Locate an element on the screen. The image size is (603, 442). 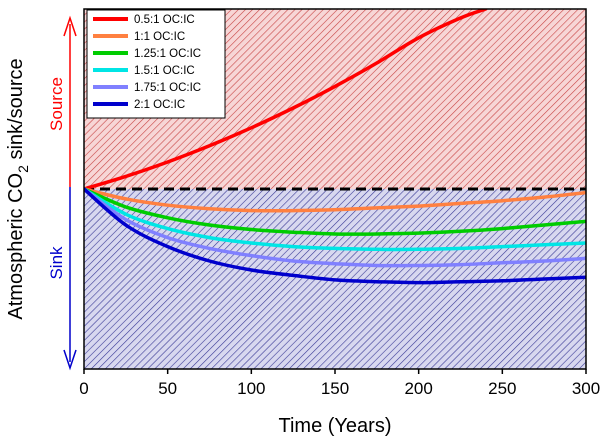
x-axis: 0 50 100 150 200 250 300 is located at coordinates (339, 383).